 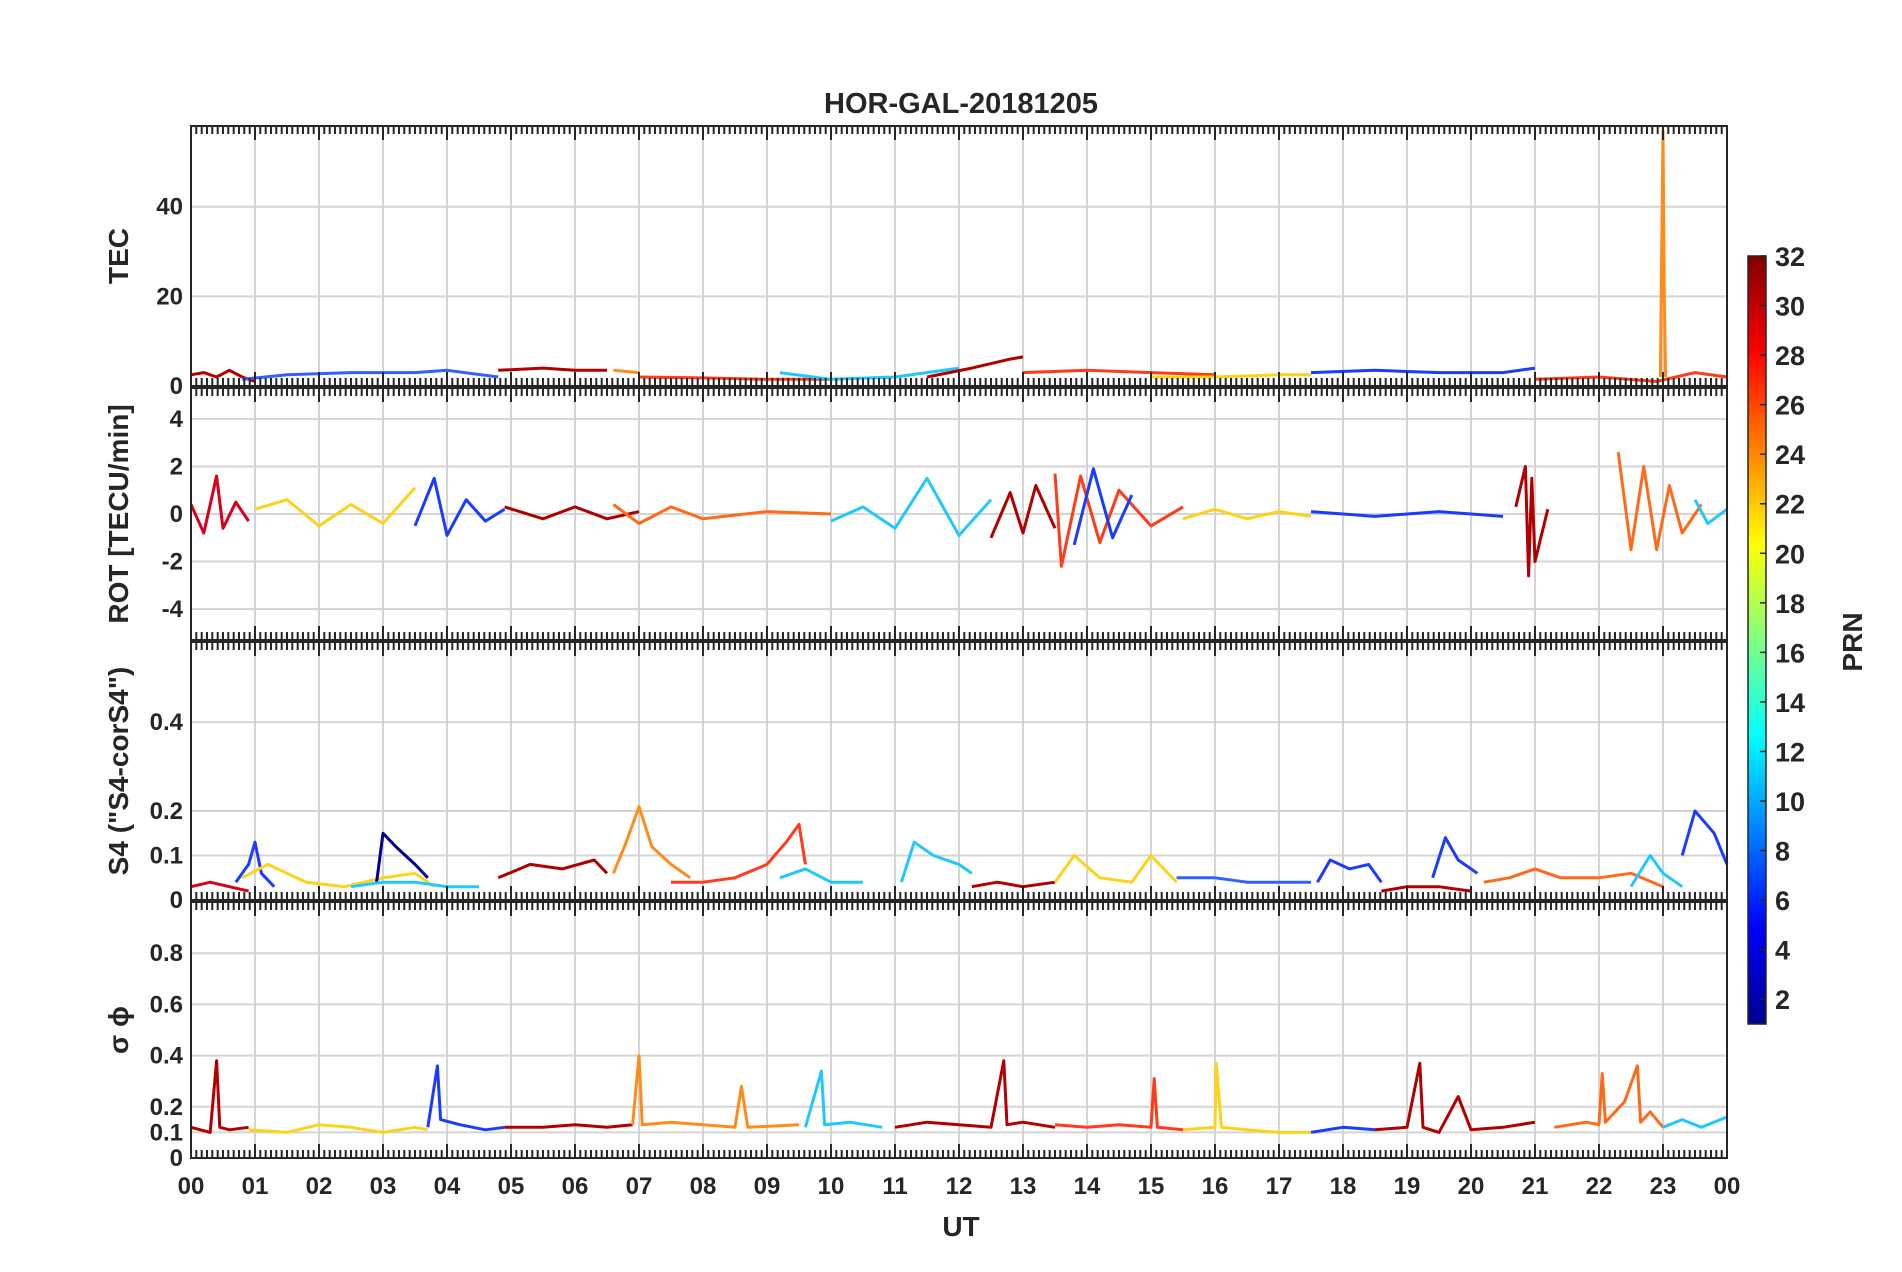 I want to click on y-tick-label: 20, so click(x=169, y=296).